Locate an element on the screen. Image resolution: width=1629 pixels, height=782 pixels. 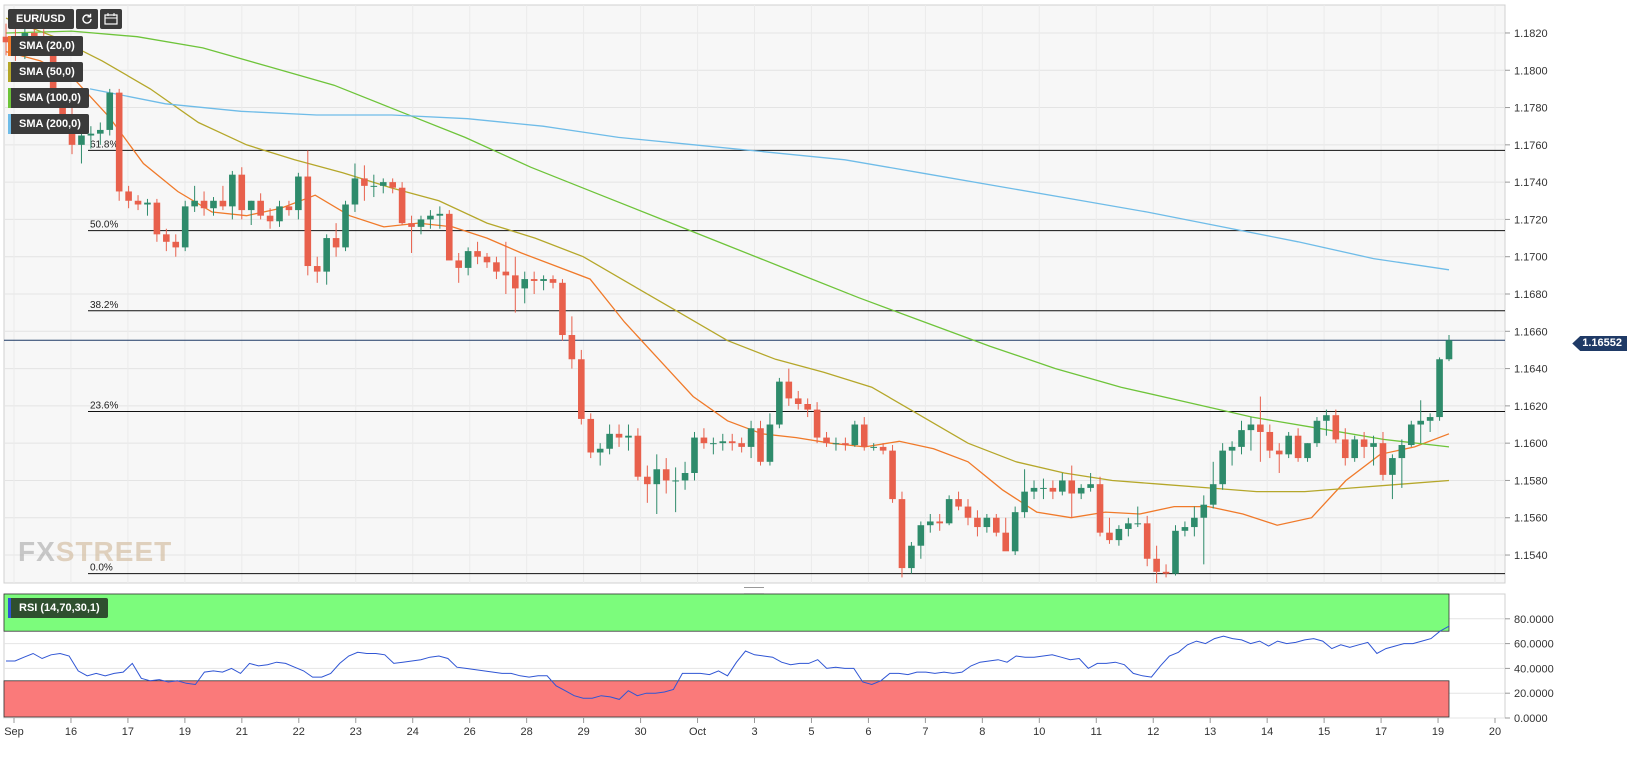
x-tick-label: 13 is located at coordinates (1210, 732).